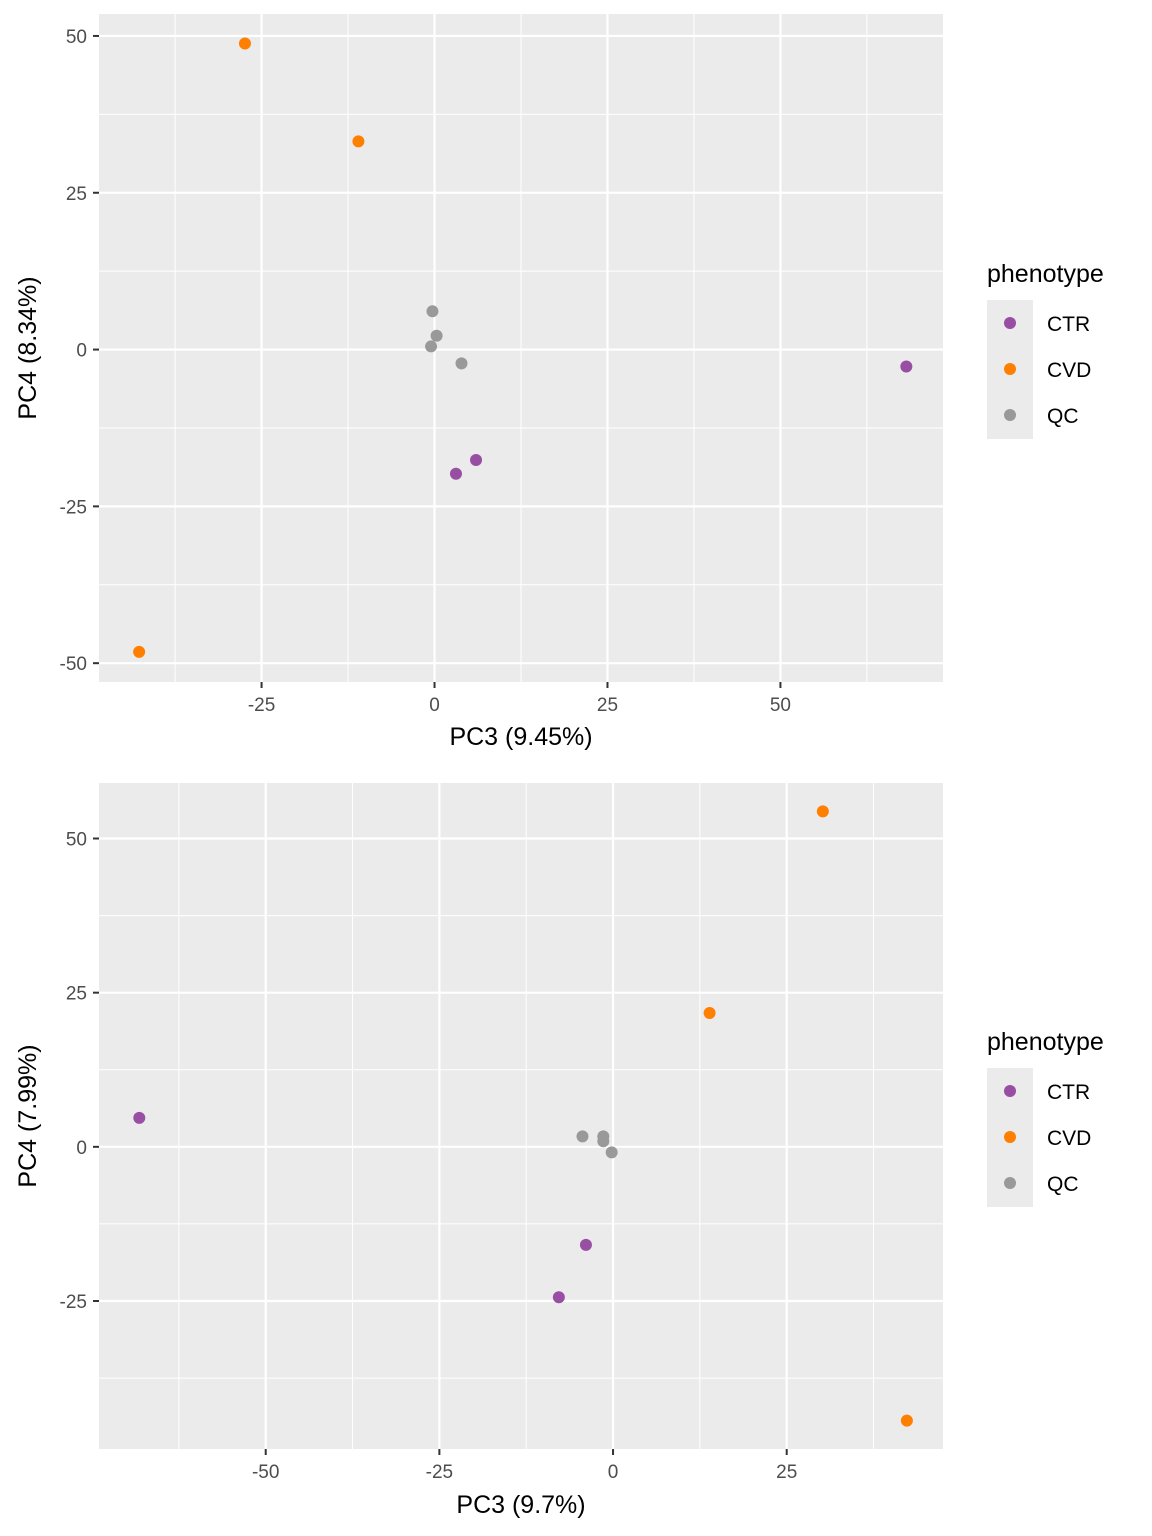  I want to click on y-axis-title: PC4 (8.34%), so click(28, 347).